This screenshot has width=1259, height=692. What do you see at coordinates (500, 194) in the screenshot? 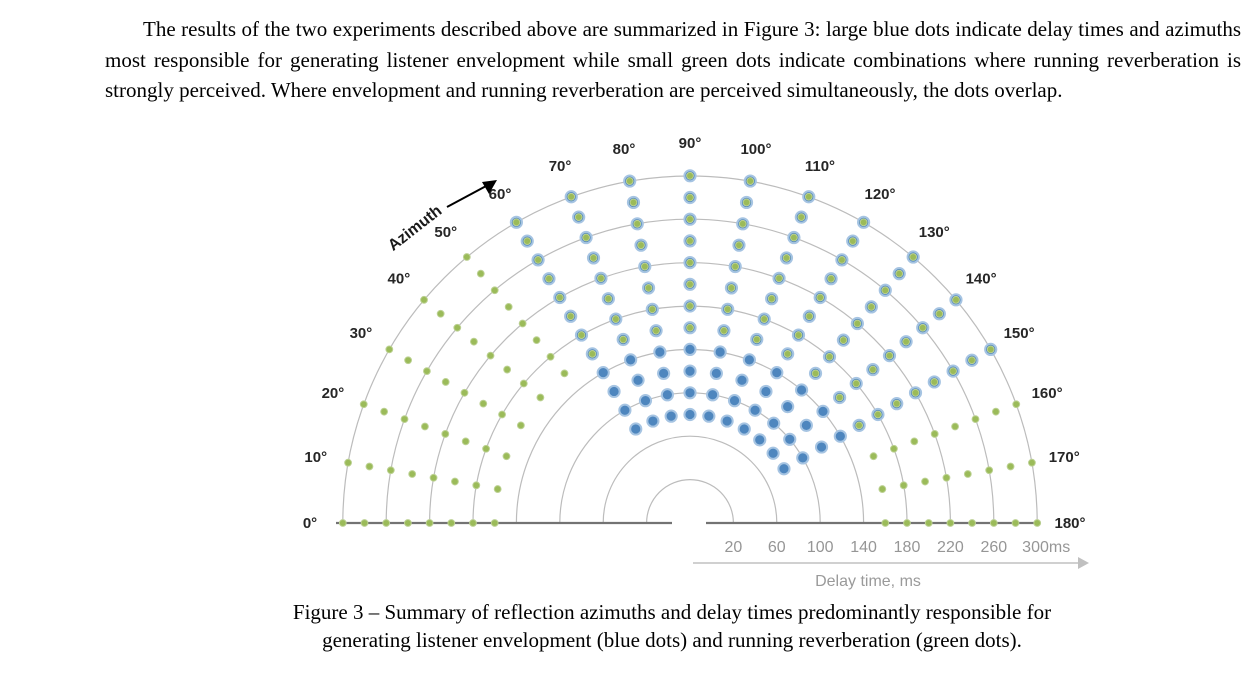
I see `azimuth-tick-label: 60°` at bounding box center [500, 194].